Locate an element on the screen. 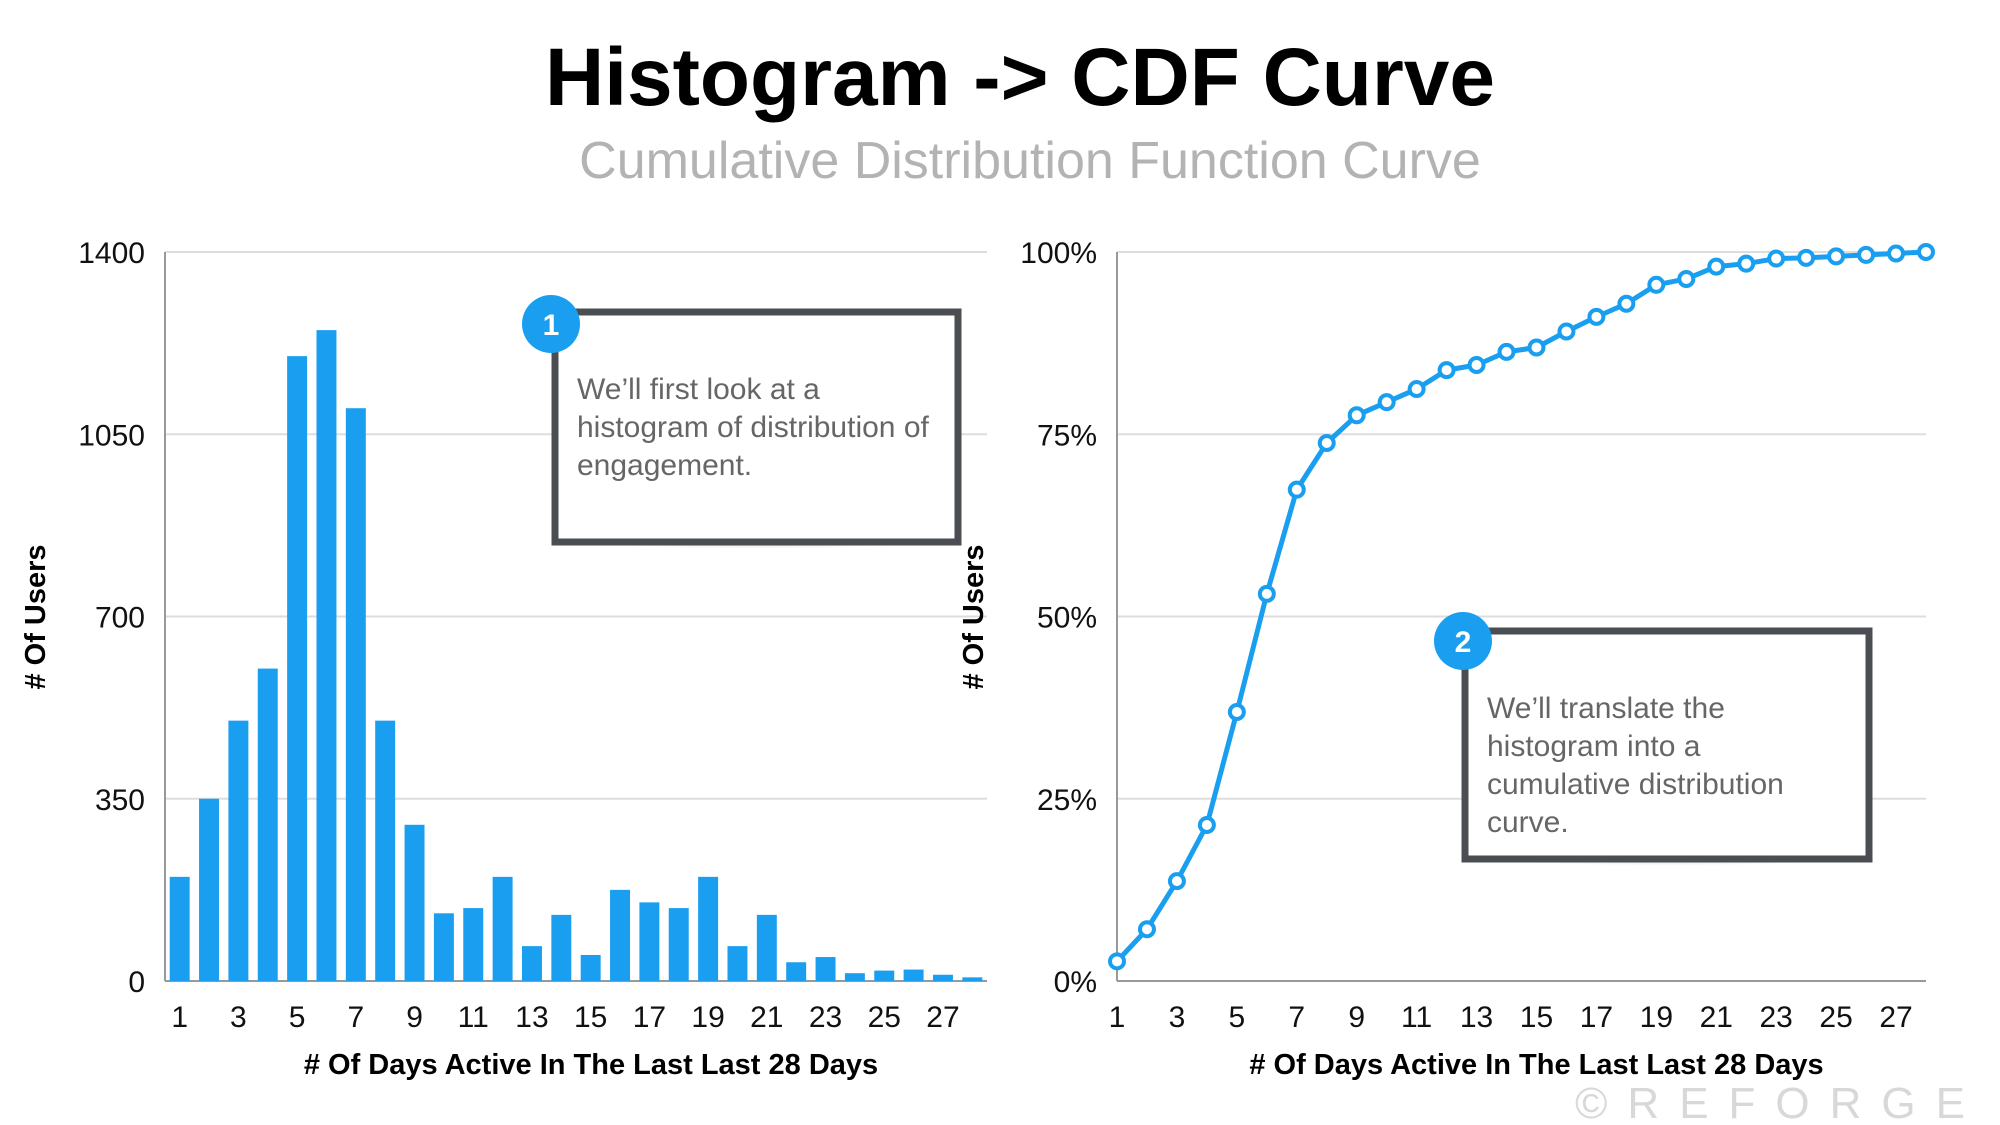  y-tick-label: 0% is located at coordinates (1075, 982).